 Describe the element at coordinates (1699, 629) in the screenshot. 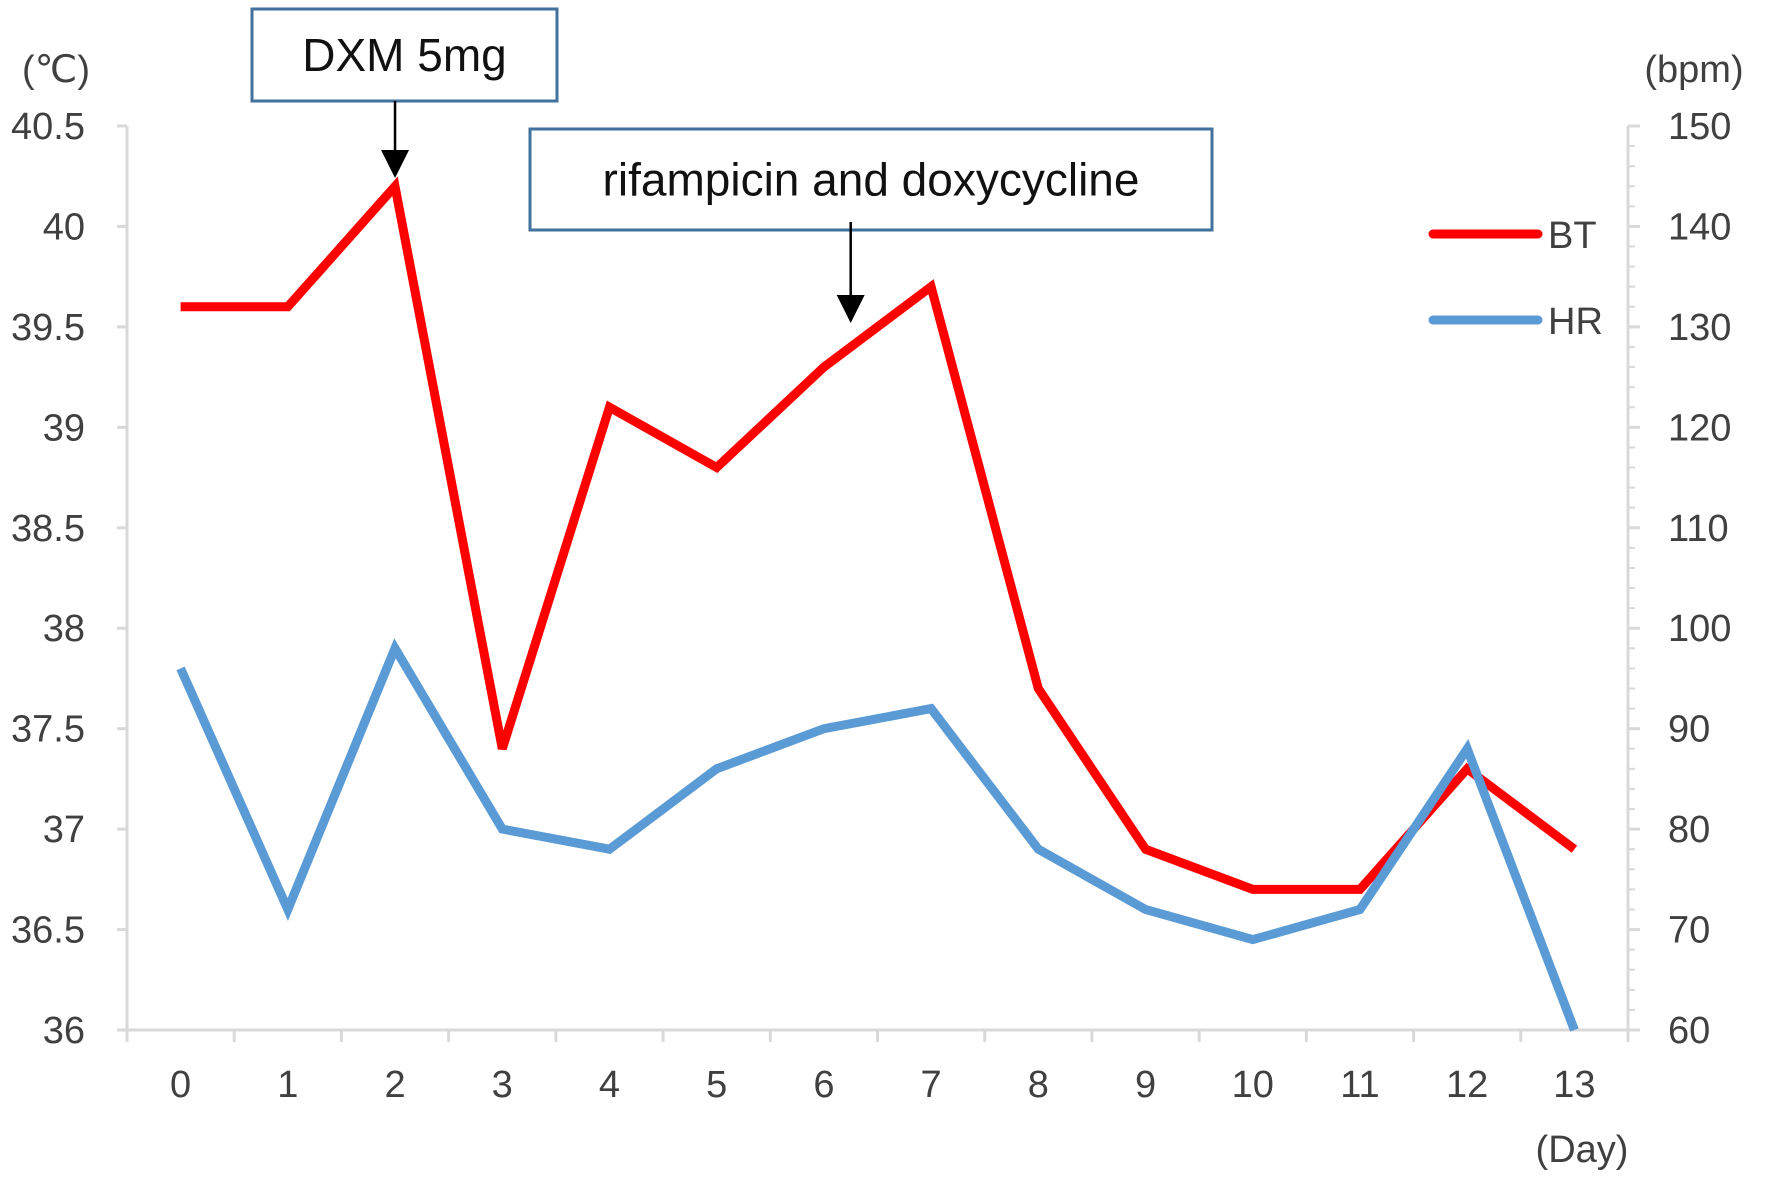

I see `y-right-tick-label: 100` at that location.